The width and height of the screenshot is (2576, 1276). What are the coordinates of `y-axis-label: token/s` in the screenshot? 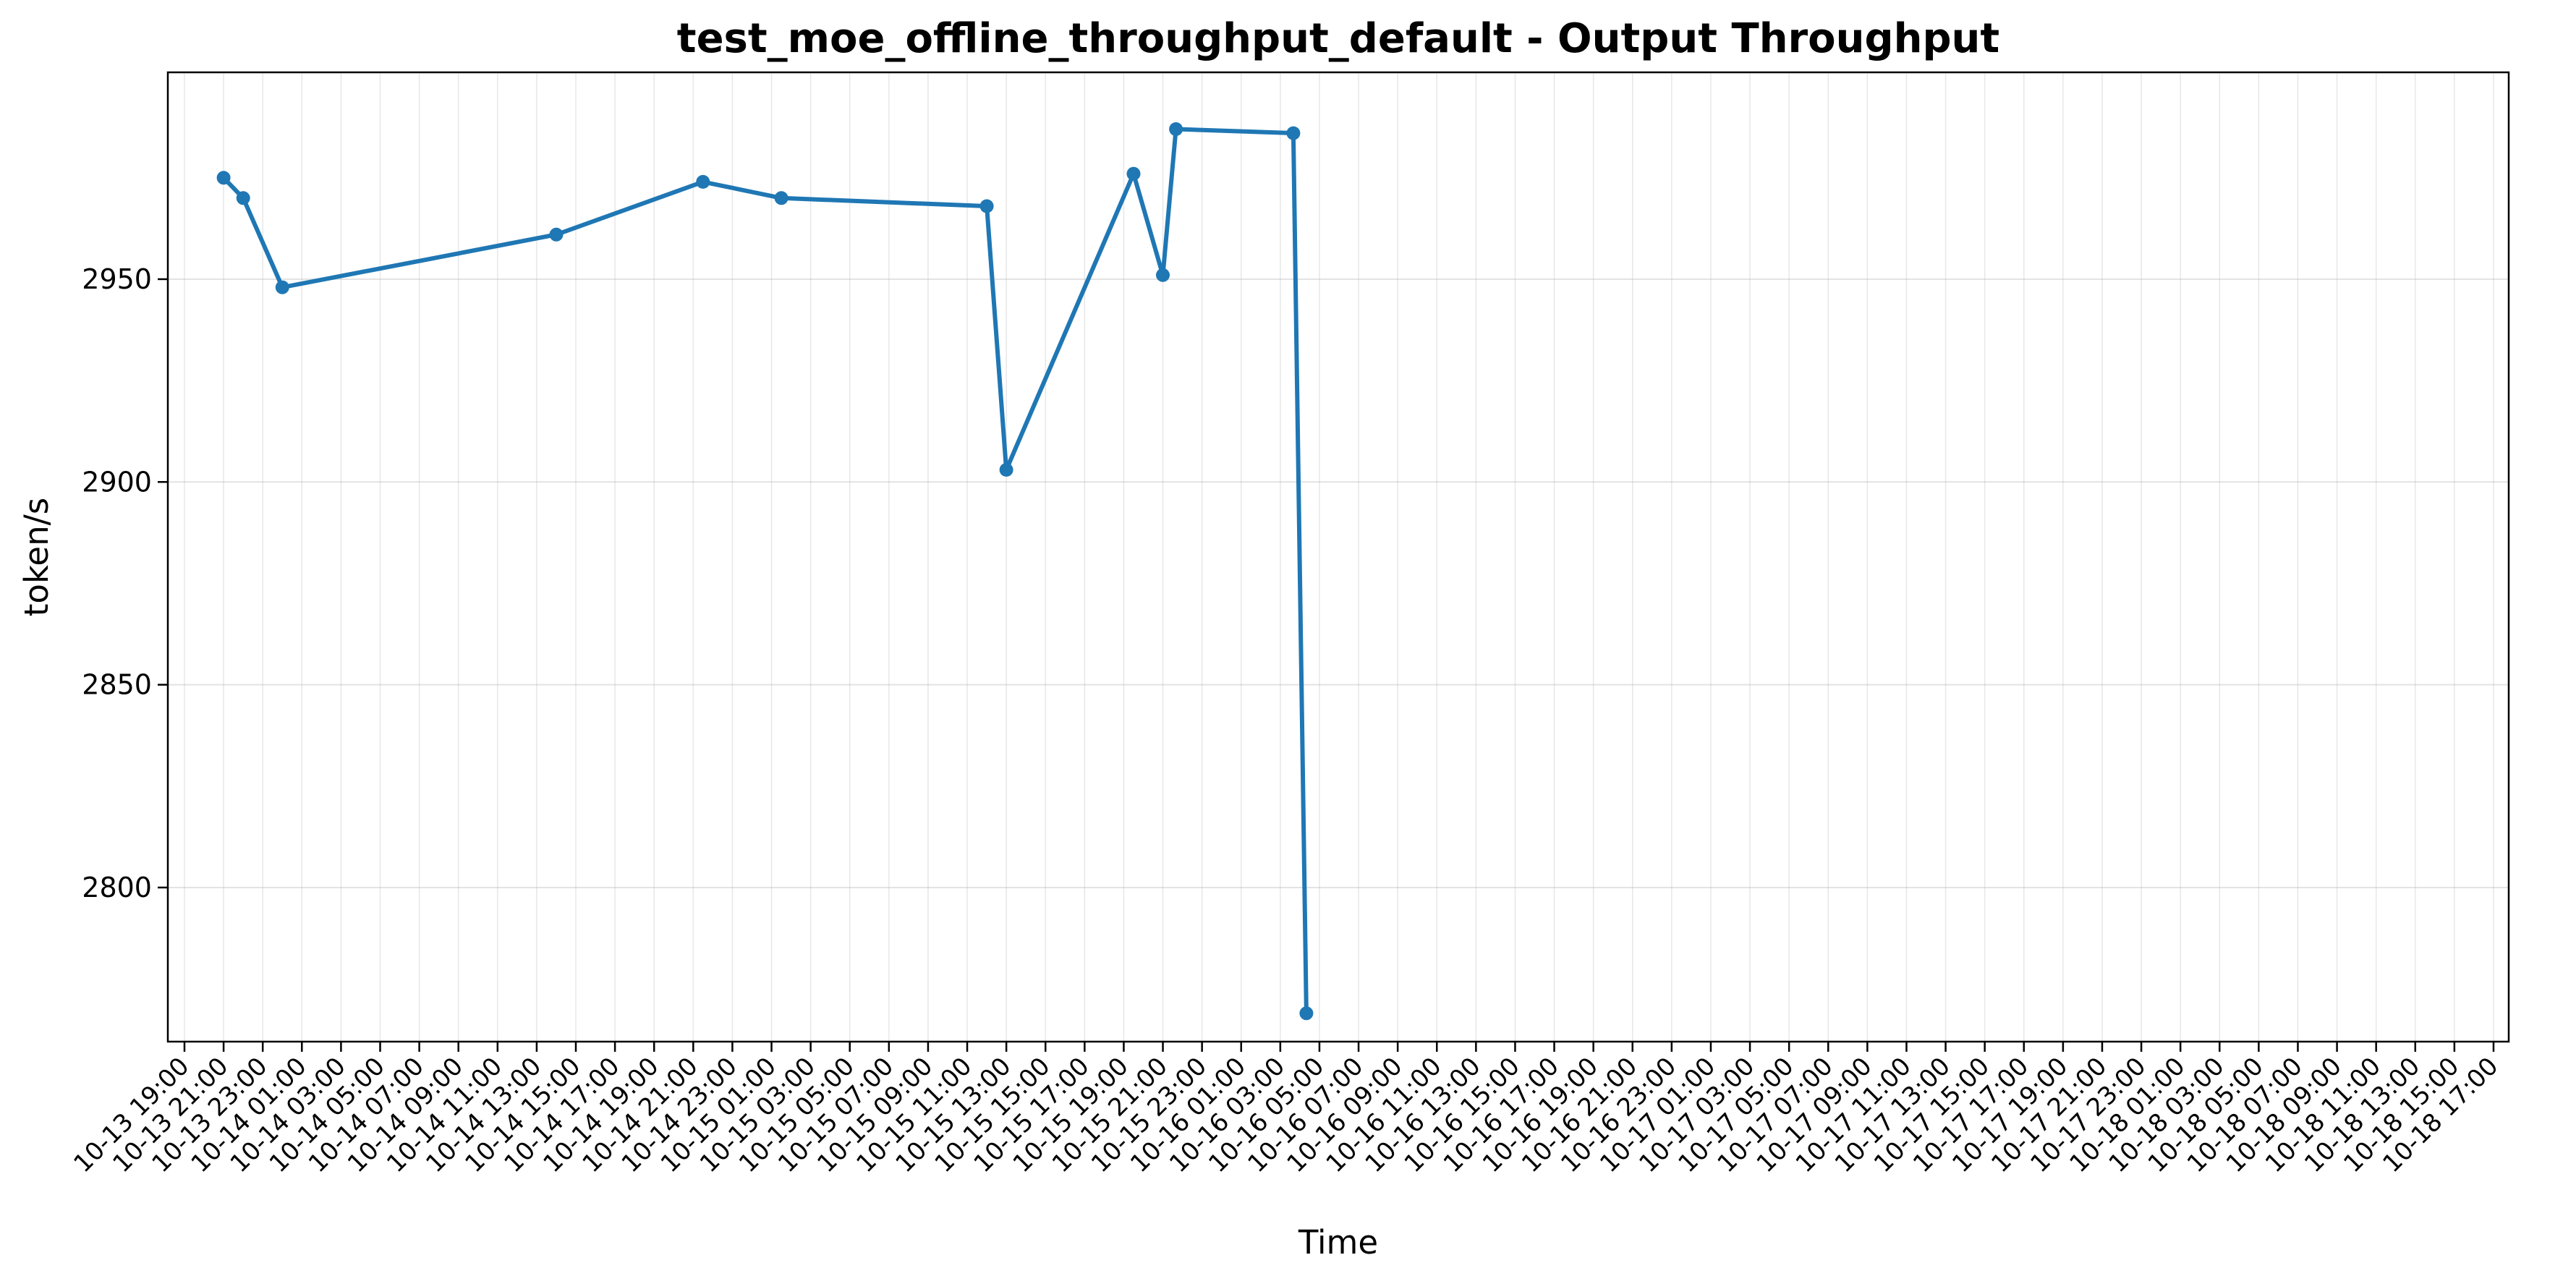 It's located at (36, 557).